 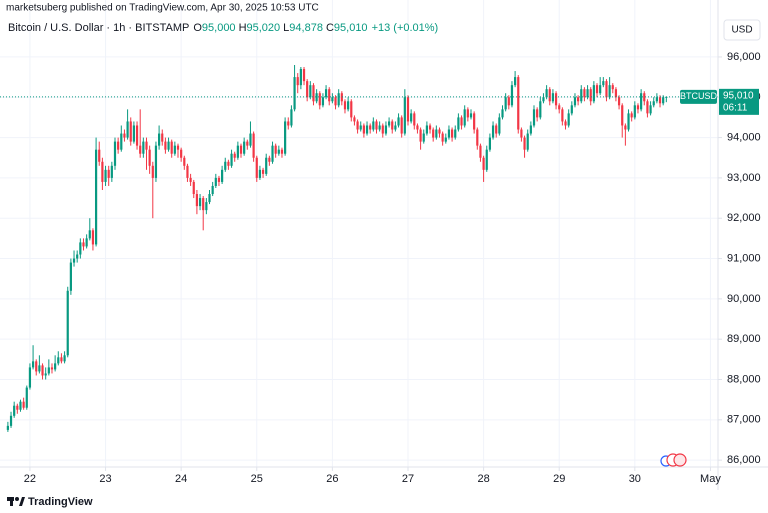 What do you see at coordinates (744, 57) in the screenshot?
I see `y-tick-label: 96,000` at bounding box center [744, 57].